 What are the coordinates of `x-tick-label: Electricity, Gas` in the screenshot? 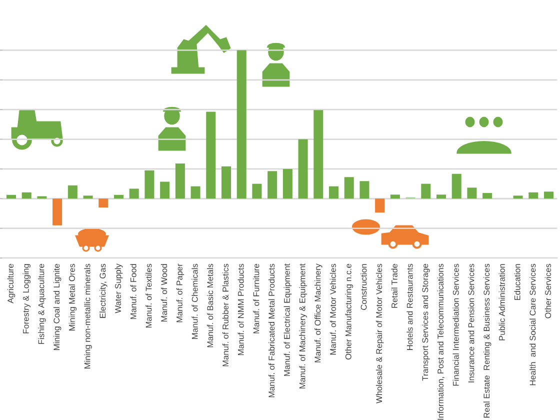 It's located at (104, 291).